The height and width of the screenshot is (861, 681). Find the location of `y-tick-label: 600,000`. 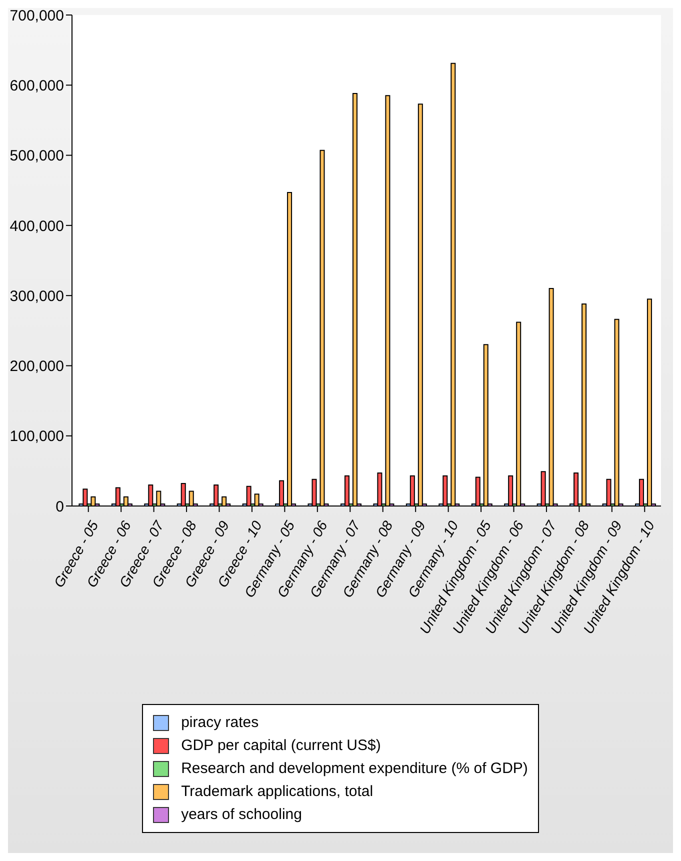

y-tick-label: 600,000 is located at coordinates (37, 85).